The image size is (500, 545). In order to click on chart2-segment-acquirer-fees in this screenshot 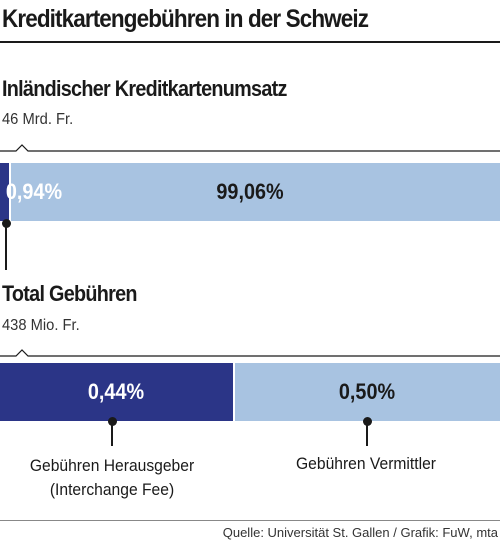, I will do `click(367, 392)`.